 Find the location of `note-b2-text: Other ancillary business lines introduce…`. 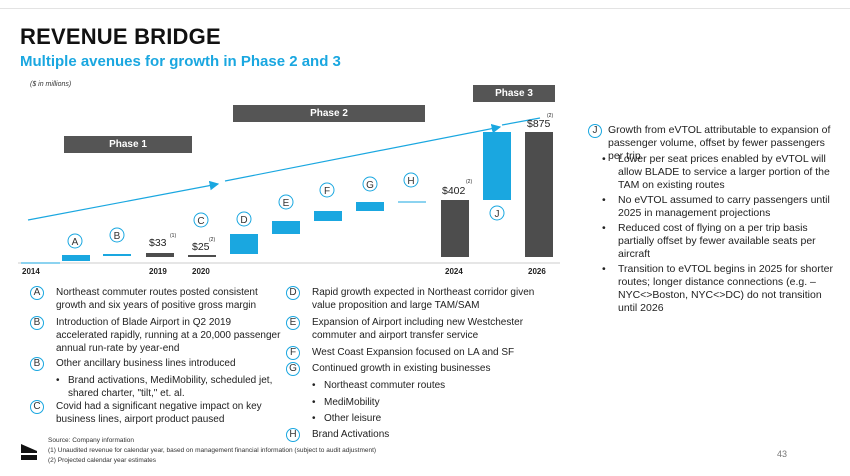

note-b2-text: Other ancillary business lines introduce… is located at coordinates (146, 363).